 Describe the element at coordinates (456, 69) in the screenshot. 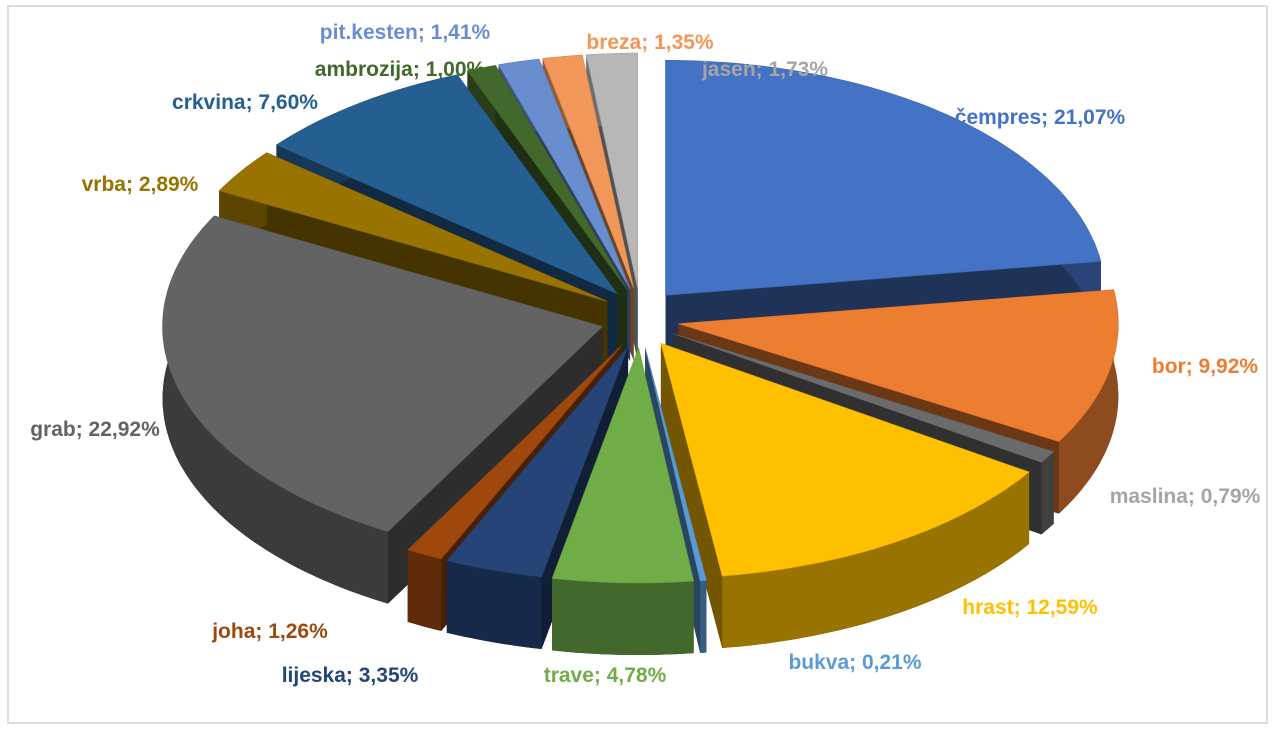

I see `label-value: 1,00%` at that location.